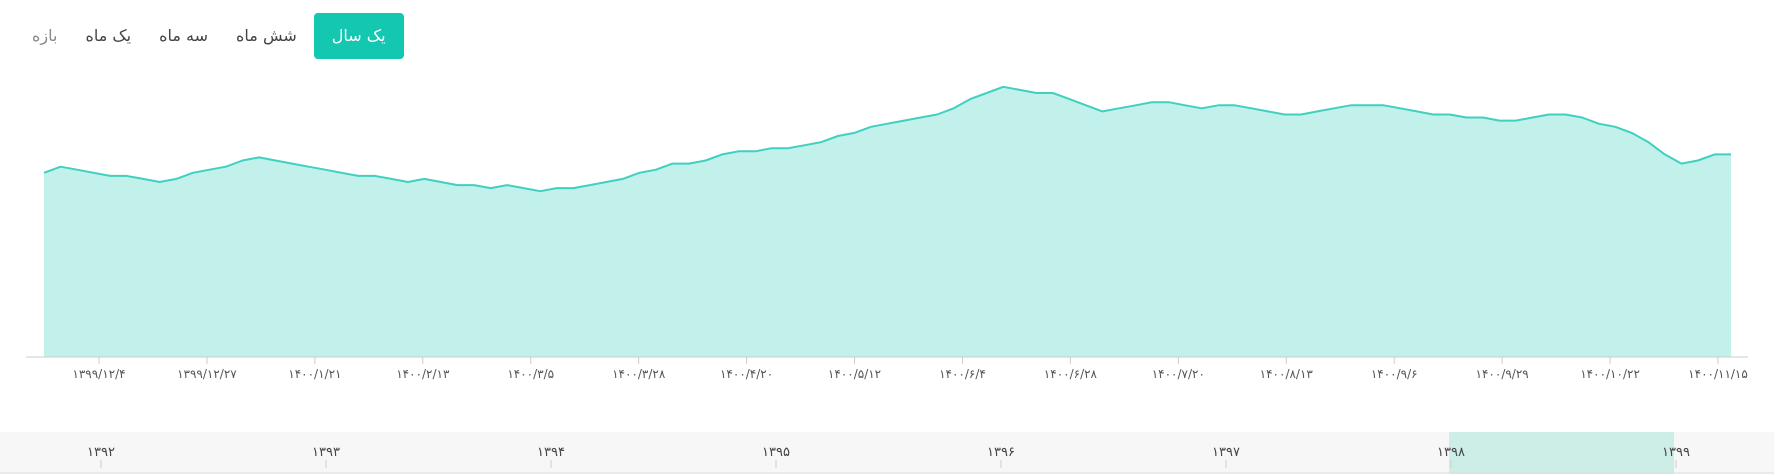 The height and width of the screenshot is (474, 1774). What do you see at coordinates (1071, 374) in the screenshot?
I see `x-tick-label: ۱۴۰۰/۶/۲۸` at bounding box center [1071, 374].